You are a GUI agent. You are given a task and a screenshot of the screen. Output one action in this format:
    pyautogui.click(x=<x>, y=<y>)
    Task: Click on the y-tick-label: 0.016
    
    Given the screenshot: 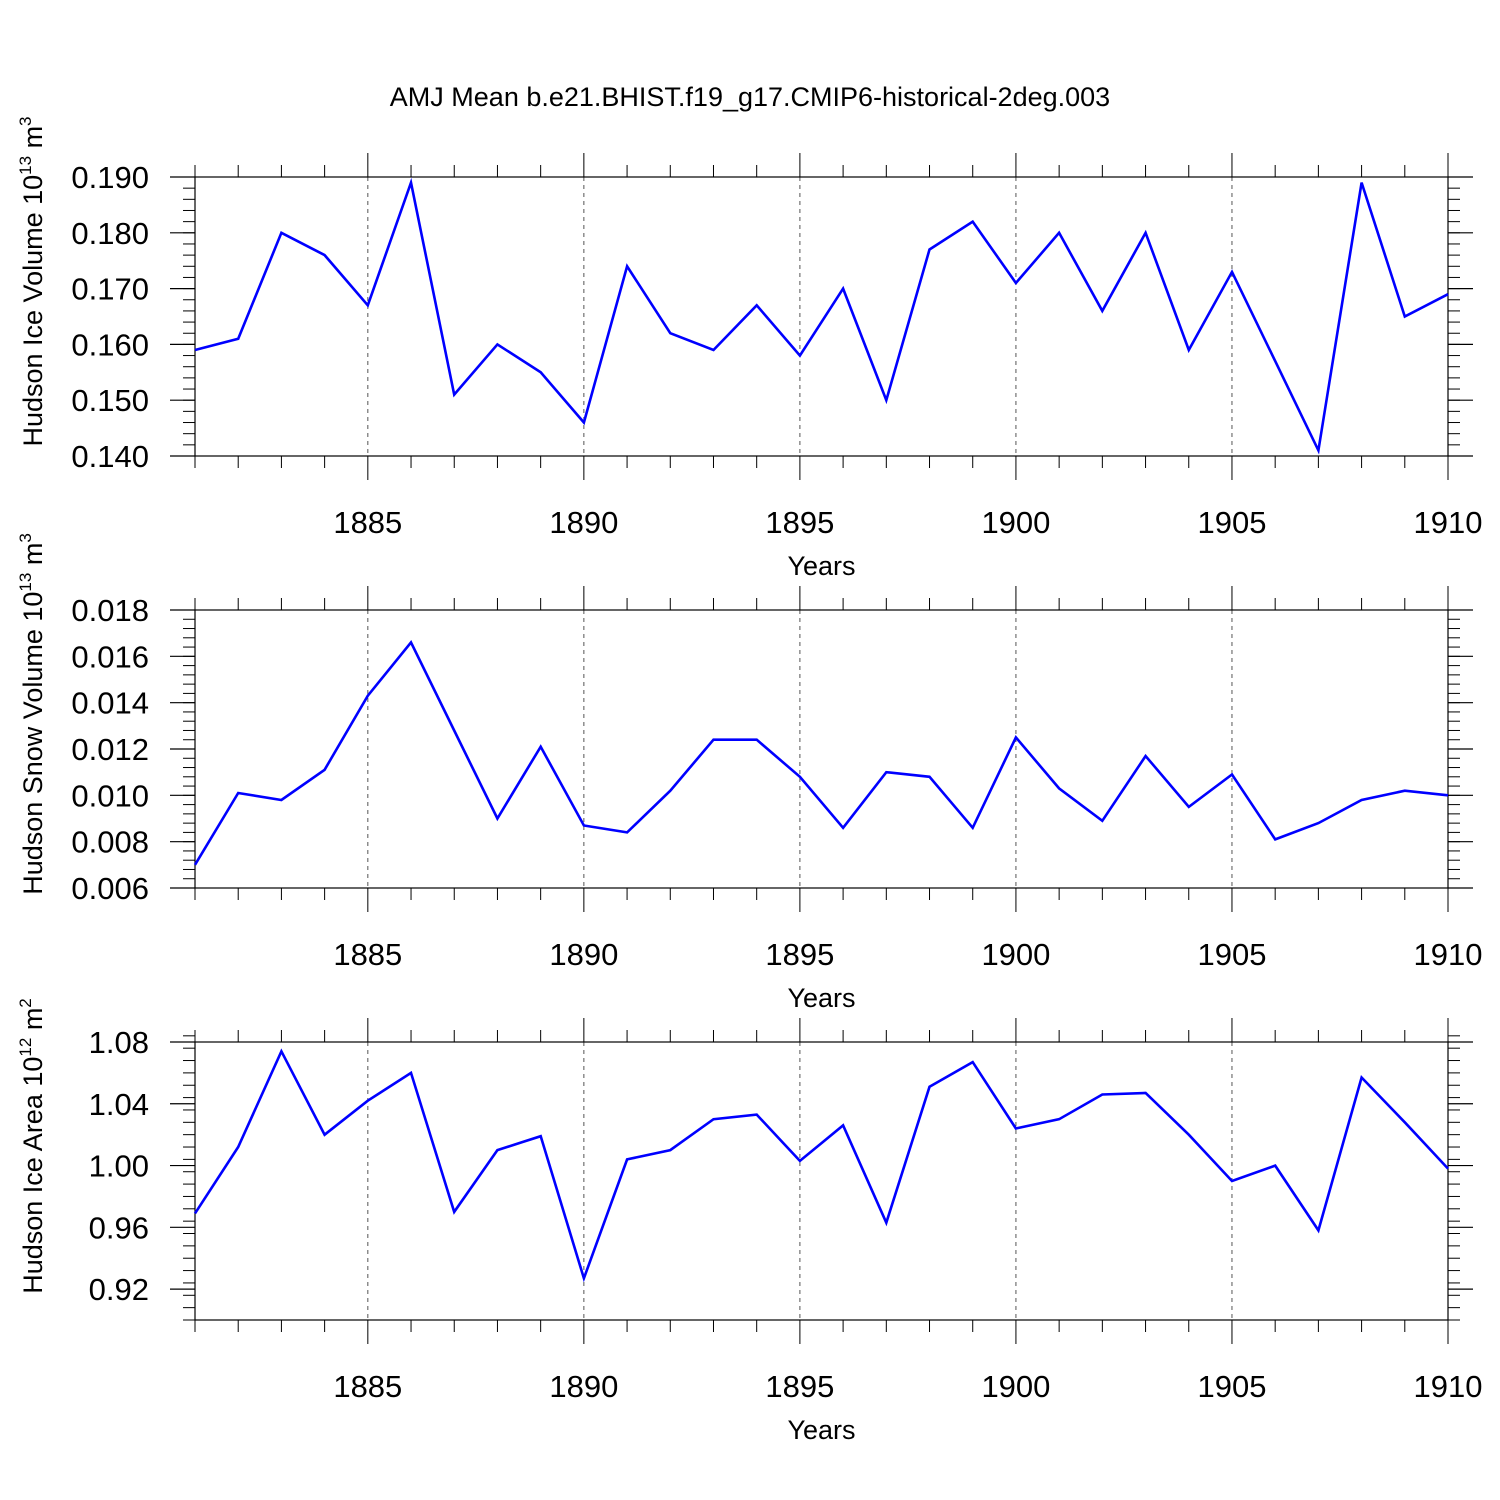 What is the action you would take?
    pyautogui.click(x=110, y=656)
    